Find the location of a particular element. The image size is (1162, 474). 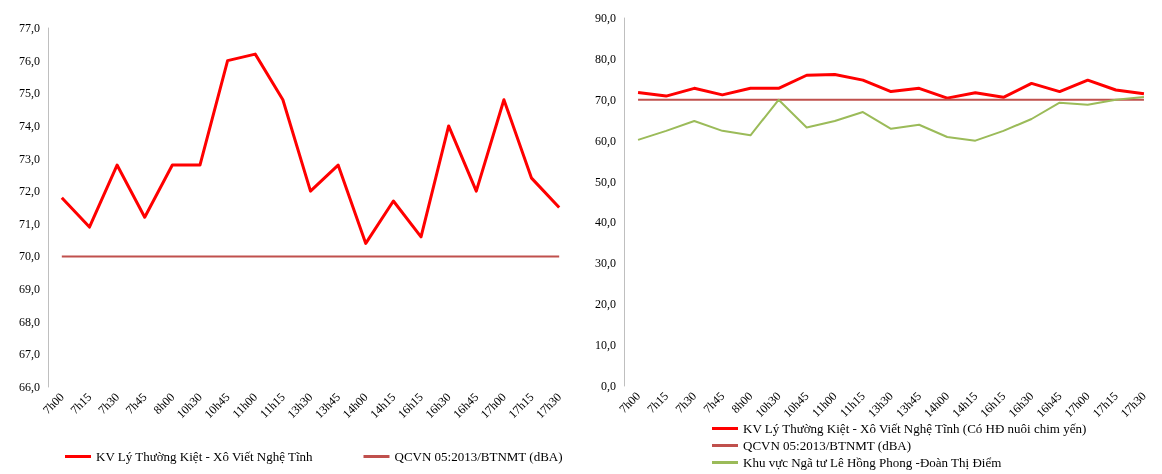

y-tick-label: 68,0 is located at coordinates (29, 321).